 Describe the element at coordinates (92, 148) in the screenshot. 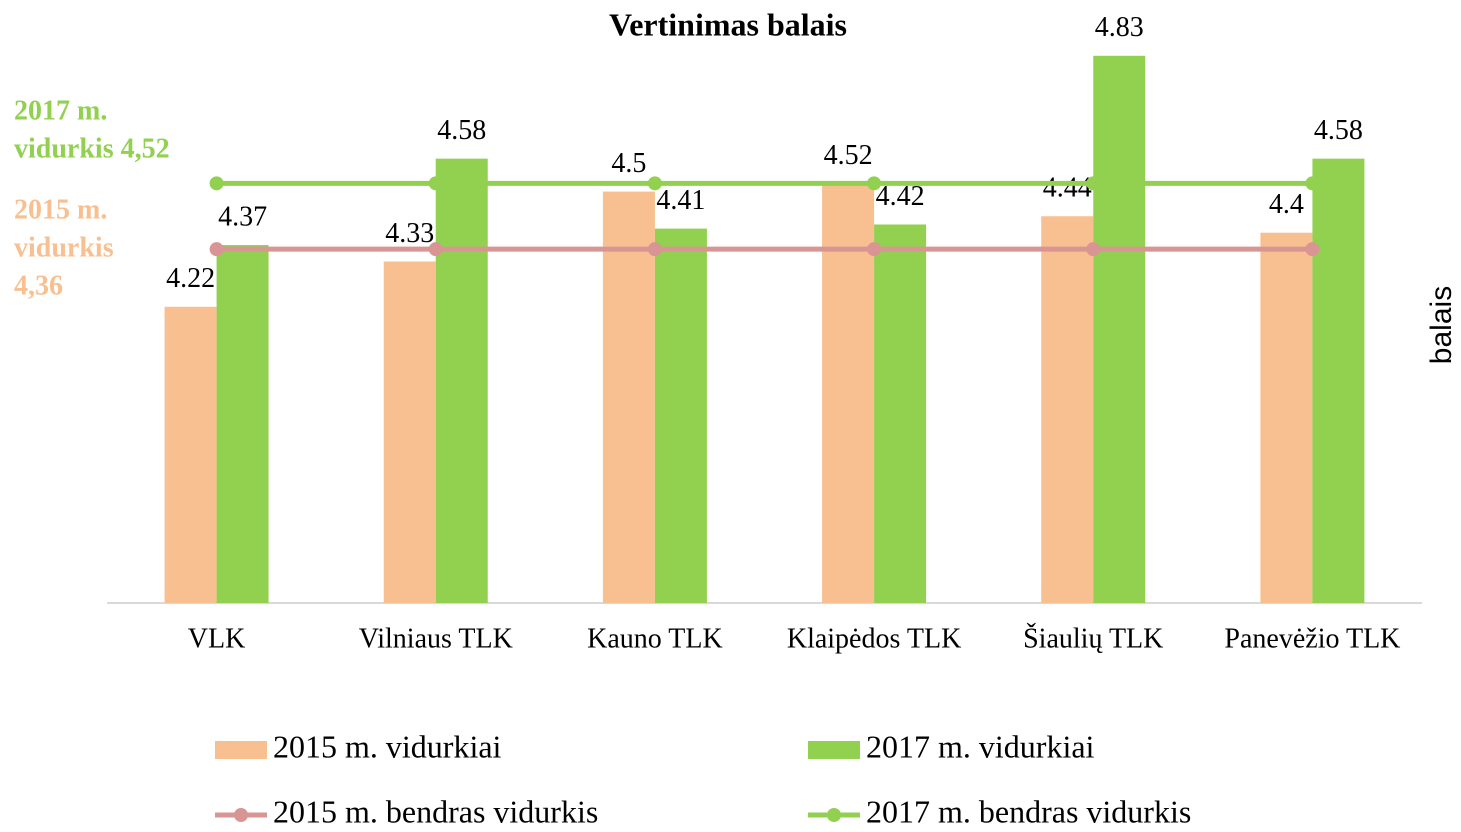

I see `annotation: vidurkis 4,52` at that location.